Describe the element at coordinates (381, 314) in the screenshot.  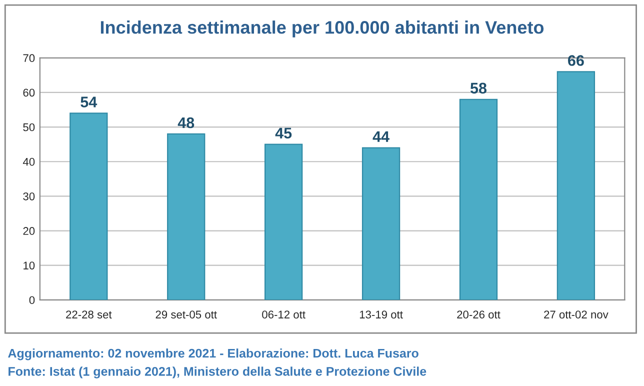
I see `x-tick-label: 13-19 ott` at that location.